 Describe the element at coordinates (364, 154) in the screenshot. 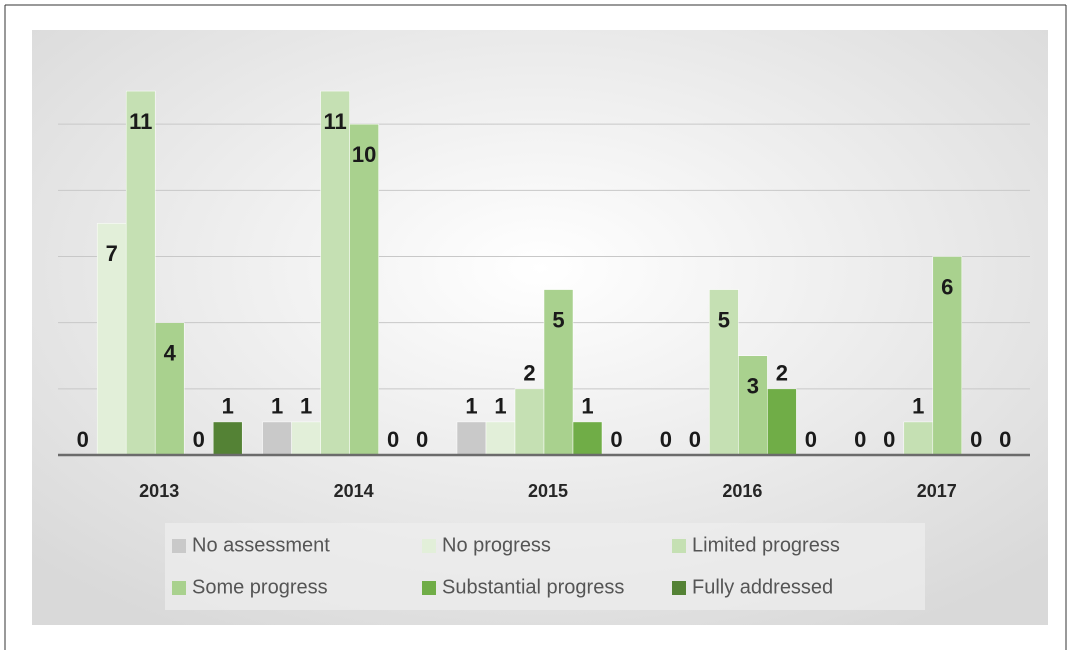

I see `data-label: 10` at that location.